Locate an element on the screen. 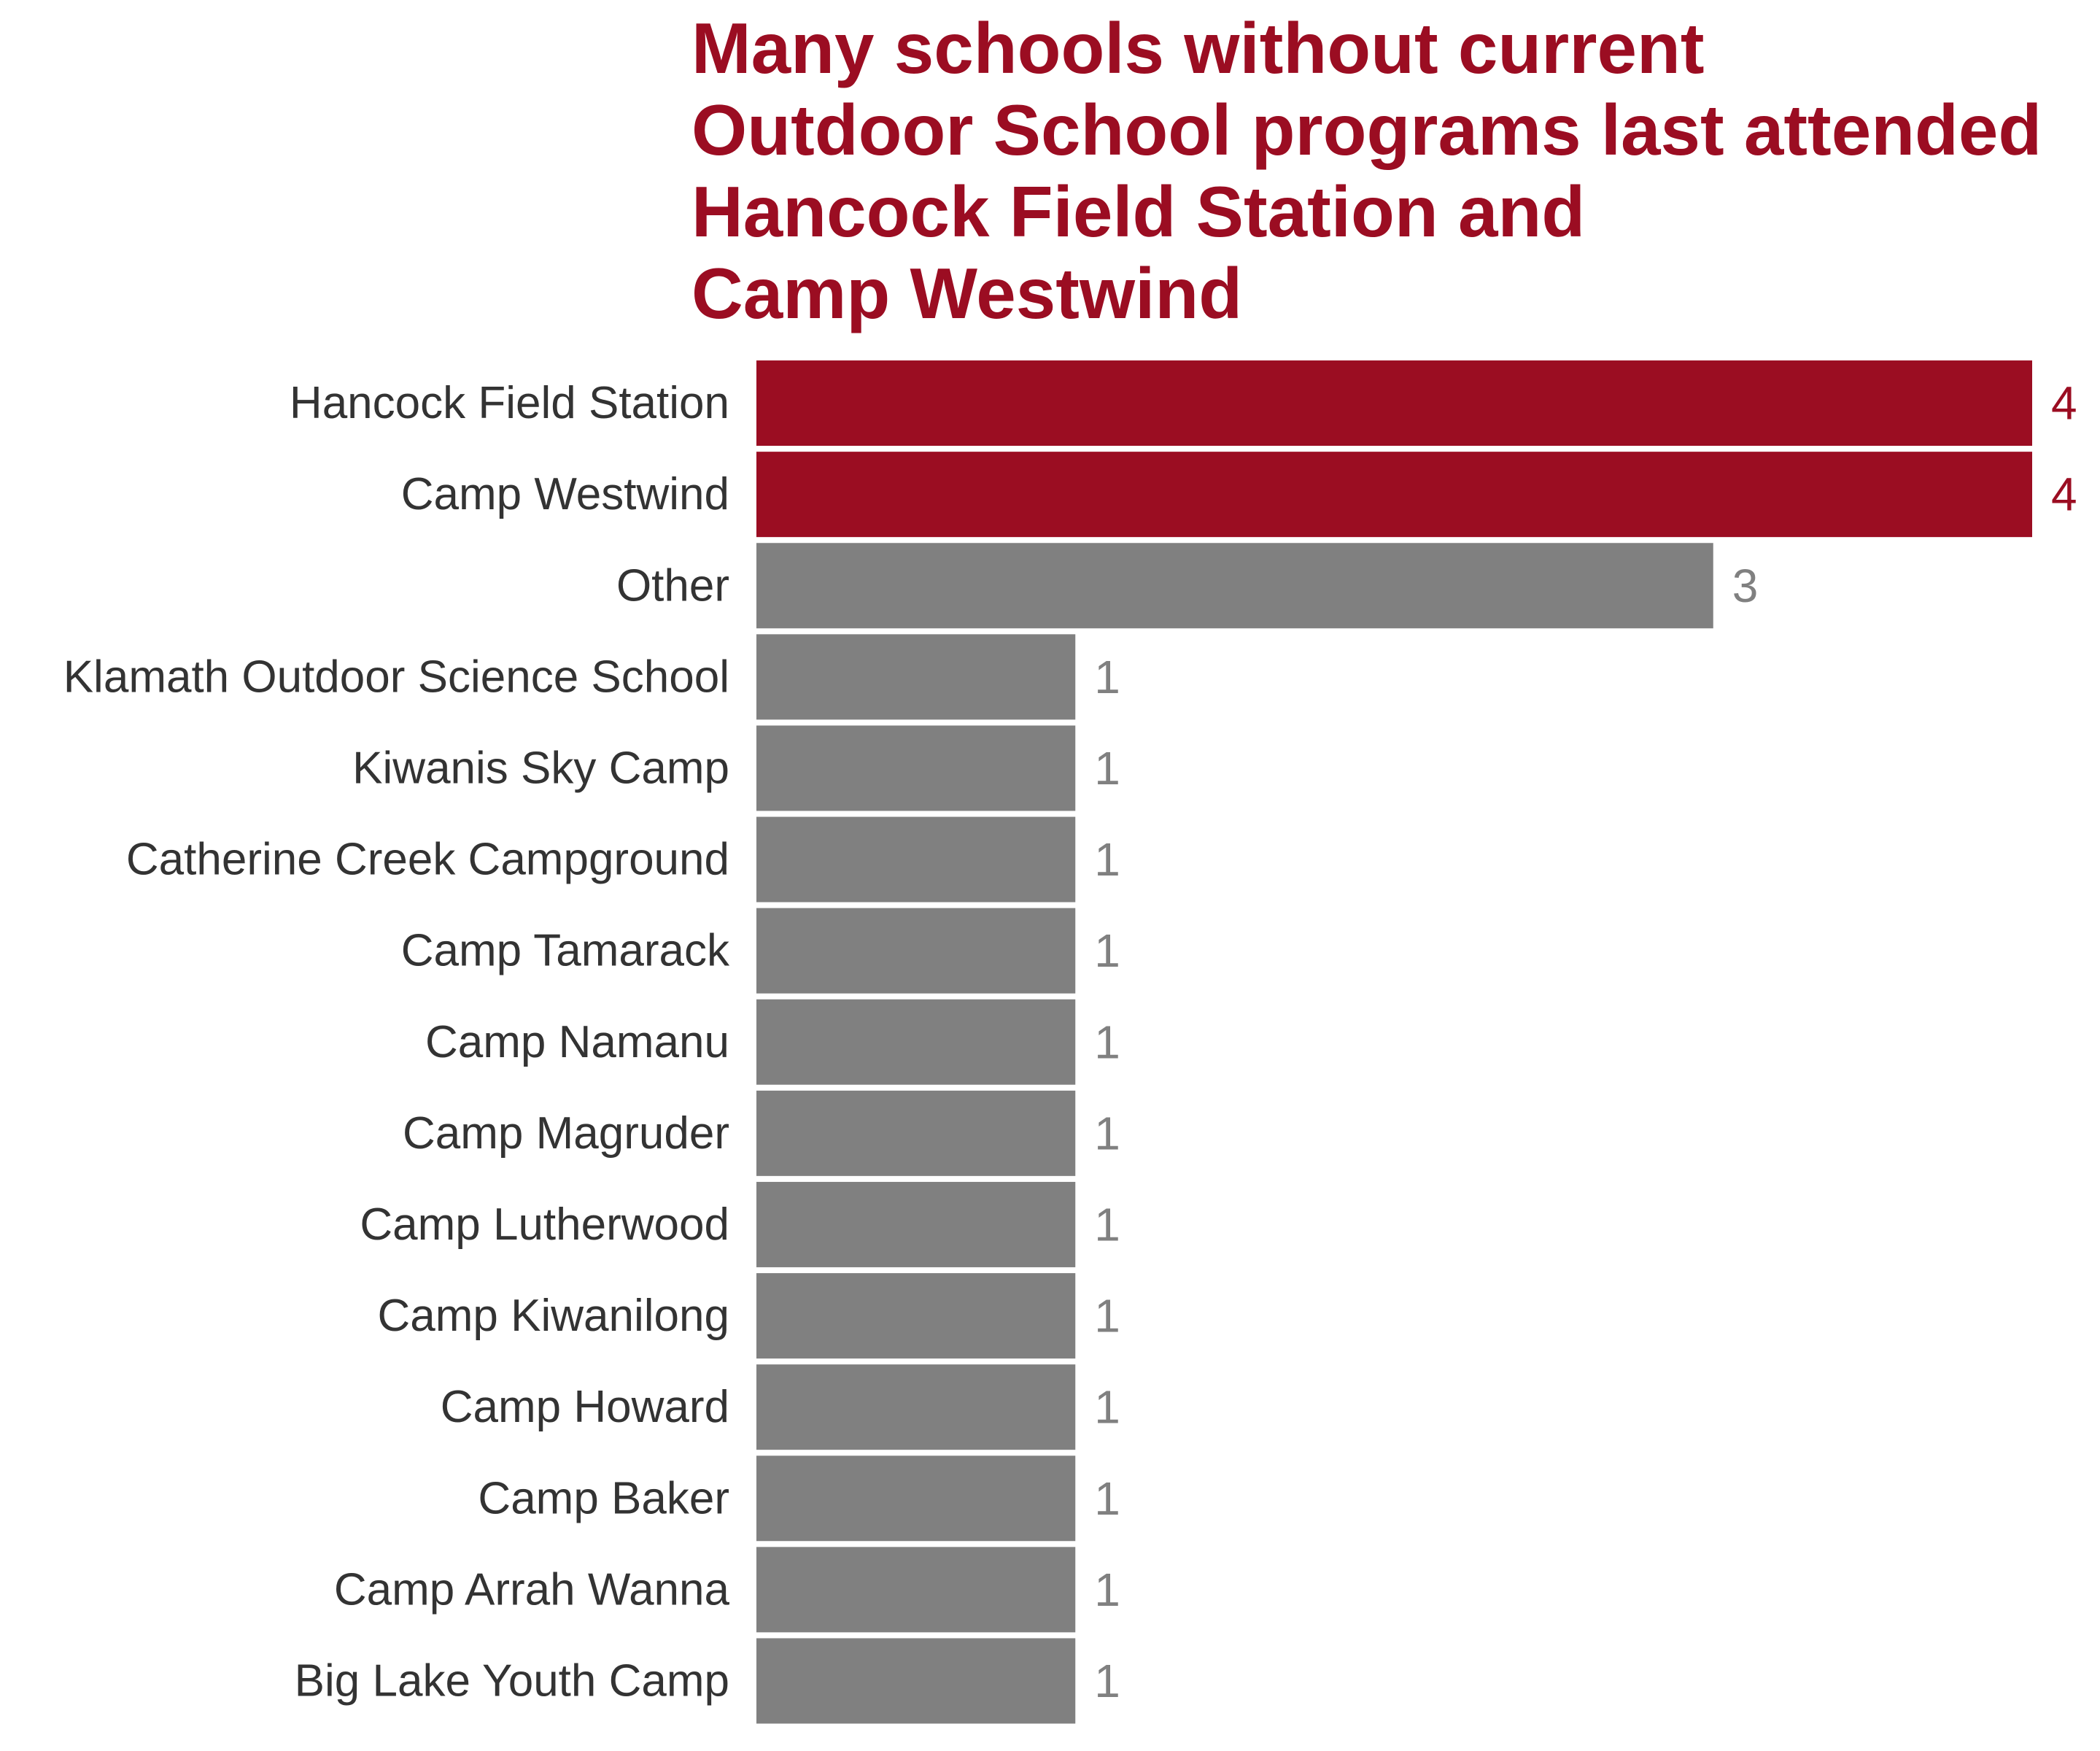 Image resolution: width=2100 pixels, height=1751 pixels. value-label-3: 1 is located at coordinates (1107, 677).